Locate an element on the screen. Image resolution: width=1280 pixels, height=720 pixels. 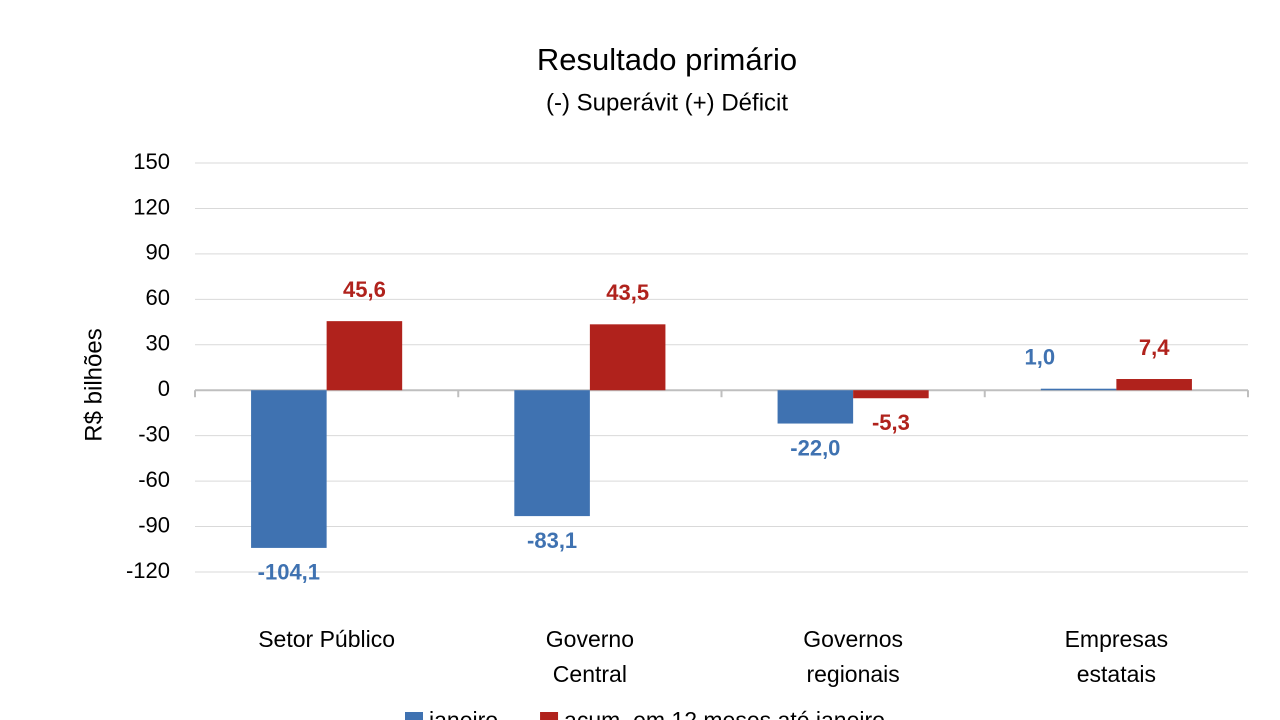
chart-subtitle: (-) Superávit (+) Déficit is located at coordinates (667, 102).